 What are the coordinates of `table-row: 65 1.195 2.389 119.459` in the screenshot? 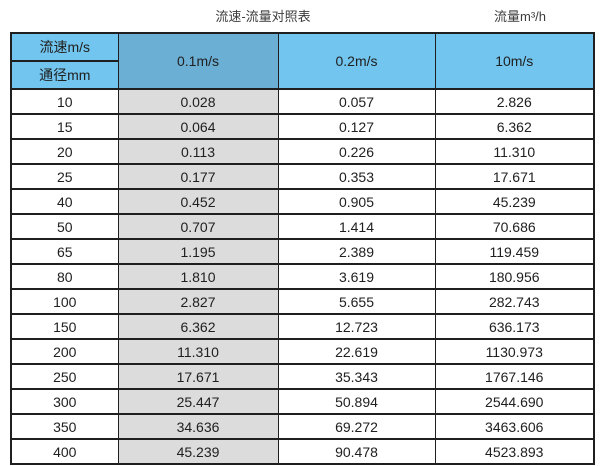 It's located at (302, 251).